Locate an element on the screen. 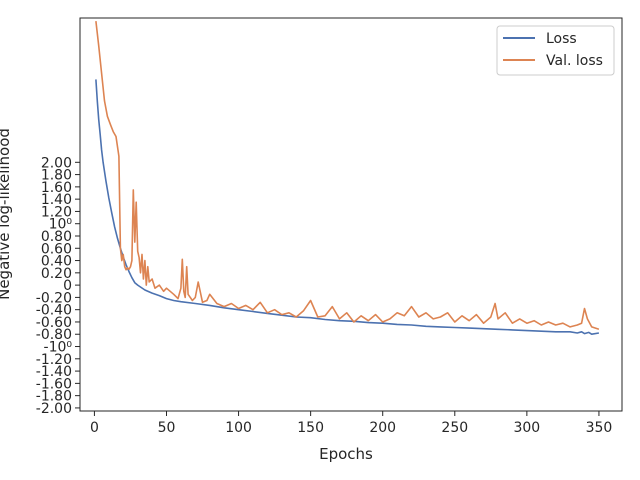 This screenshot has height=480, width=640. y-tick-label: 0.20 is located at coordinates (56, 274).